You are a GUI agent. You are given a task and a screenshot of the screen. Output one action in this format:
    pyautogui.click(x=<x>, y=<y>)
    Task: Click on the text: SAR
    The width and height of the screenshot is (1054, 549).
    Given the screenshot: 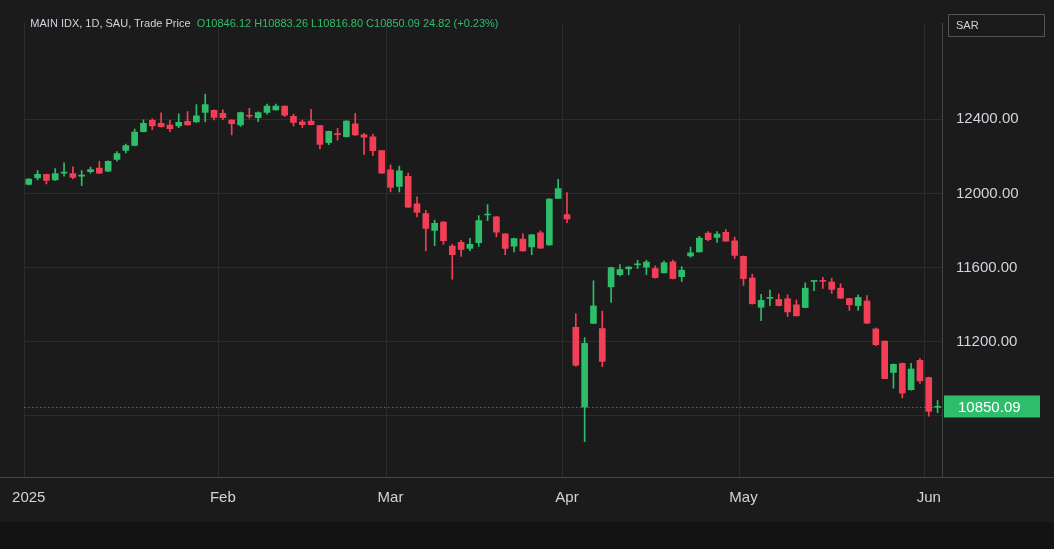 What is the action you would take?
    pyautogui.click(x=967, y=25)
    